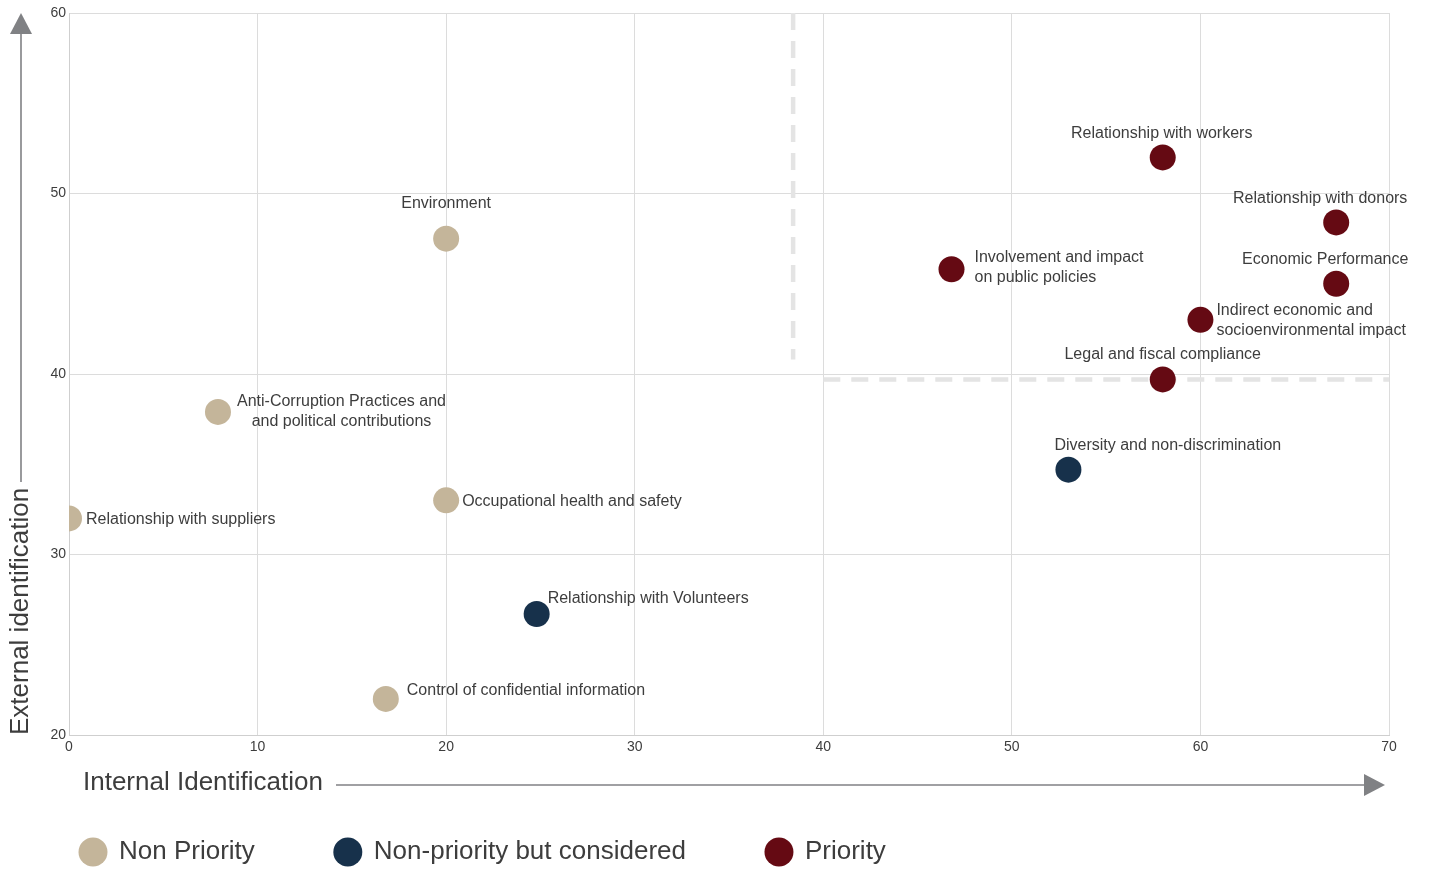  I want to click on x-tick-label: 60, so click(1200, 746).